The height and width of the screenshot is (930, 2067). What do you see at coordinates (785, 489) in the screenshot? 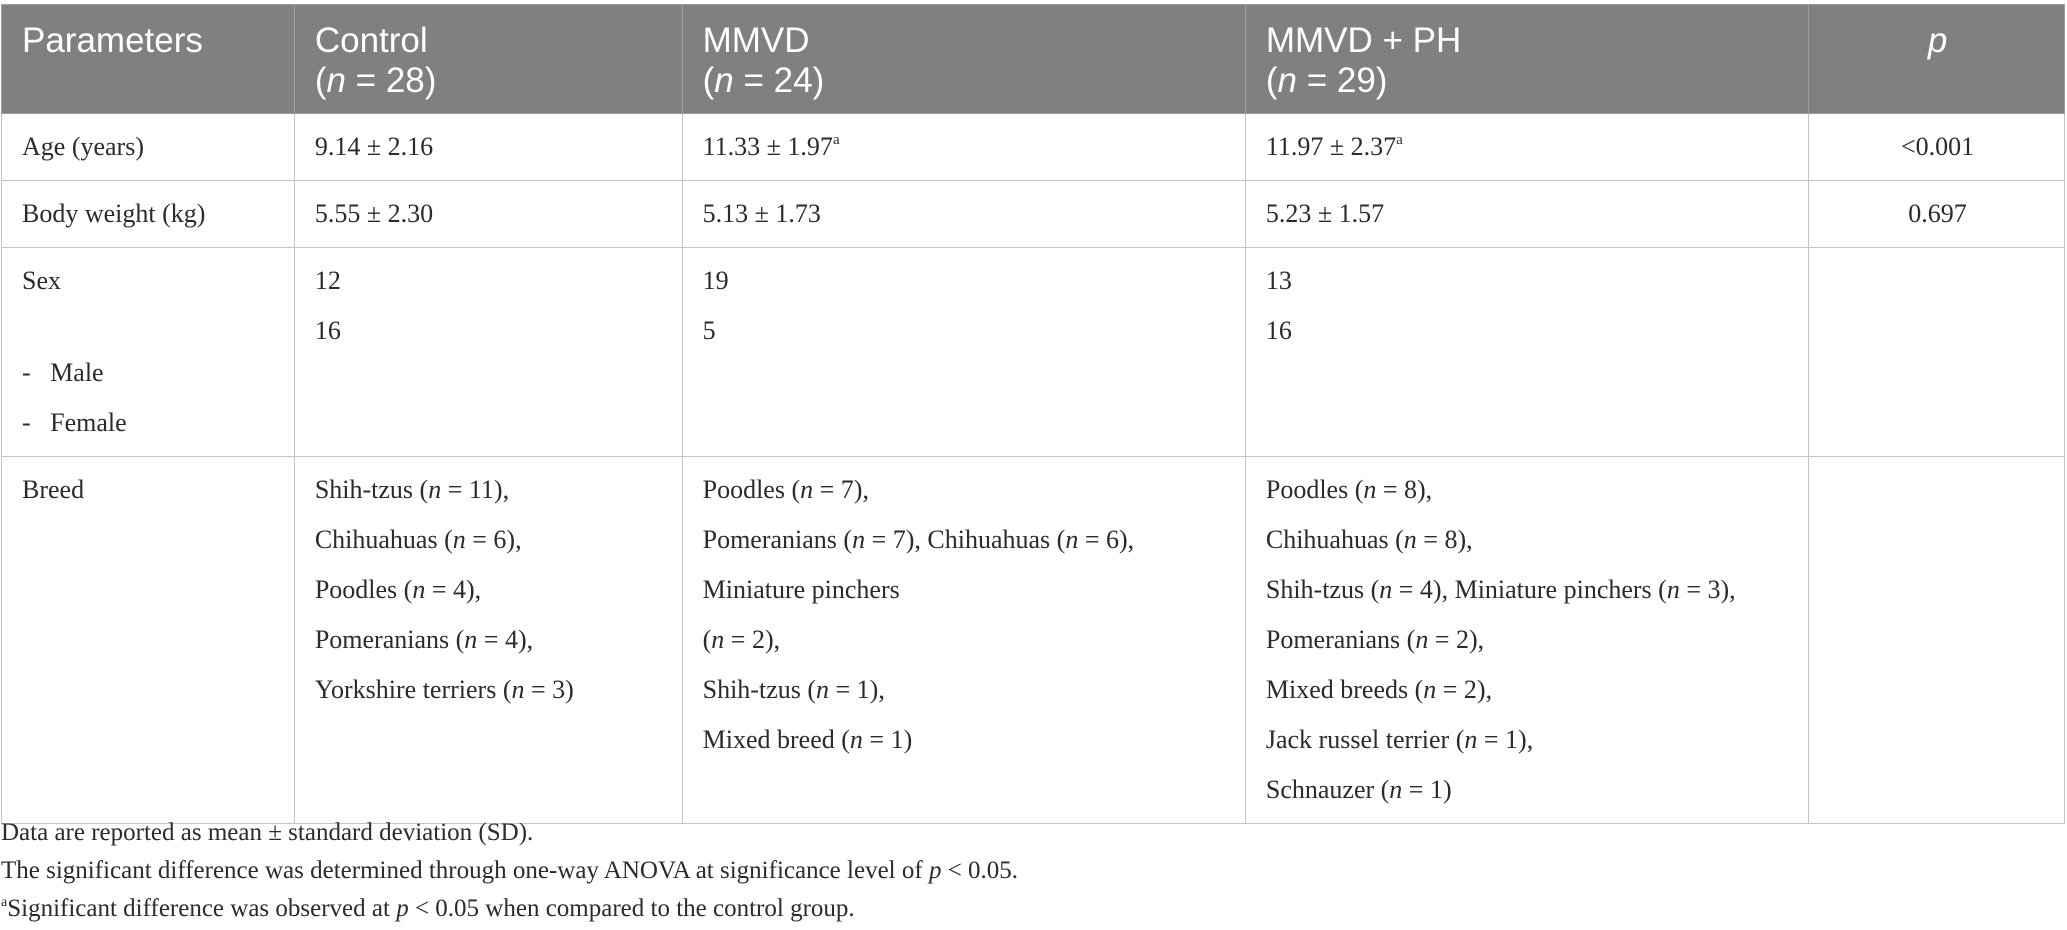
I see `breed-mmvd-line: Poodles (n = 7),` at bounding box center [785, 489].